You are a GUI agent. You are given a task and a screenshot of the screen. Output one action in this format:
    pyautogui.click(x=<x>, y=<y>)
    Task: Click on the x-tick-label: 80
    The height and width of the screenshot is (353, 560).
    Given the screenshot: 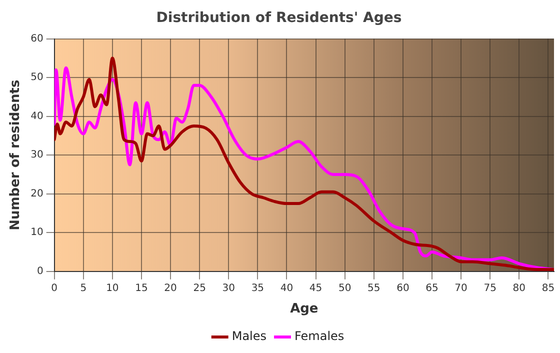 What is the action you would take?
    pyautogui.click(x=519, y=288)
    